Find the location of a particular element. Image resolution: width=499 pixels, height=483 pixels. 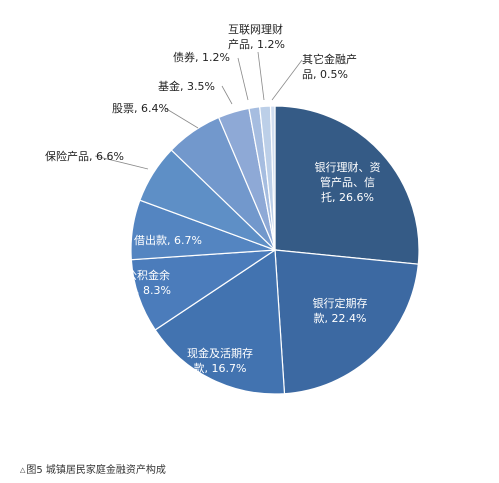

slice-label-other-products: 其它金融产 品, 0.5% is located at coordinates (329, 67).